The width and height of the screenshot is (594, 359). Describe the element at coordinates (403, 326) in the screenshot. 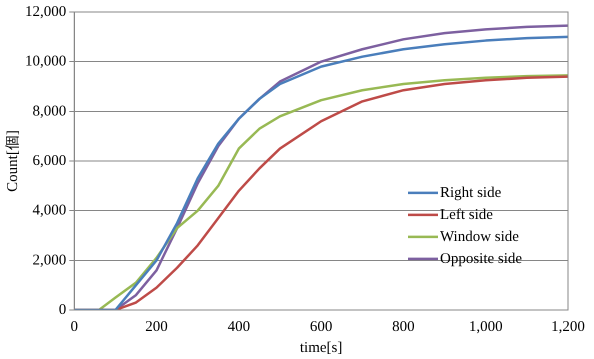

I see `x-tick-label: 800` at that location.